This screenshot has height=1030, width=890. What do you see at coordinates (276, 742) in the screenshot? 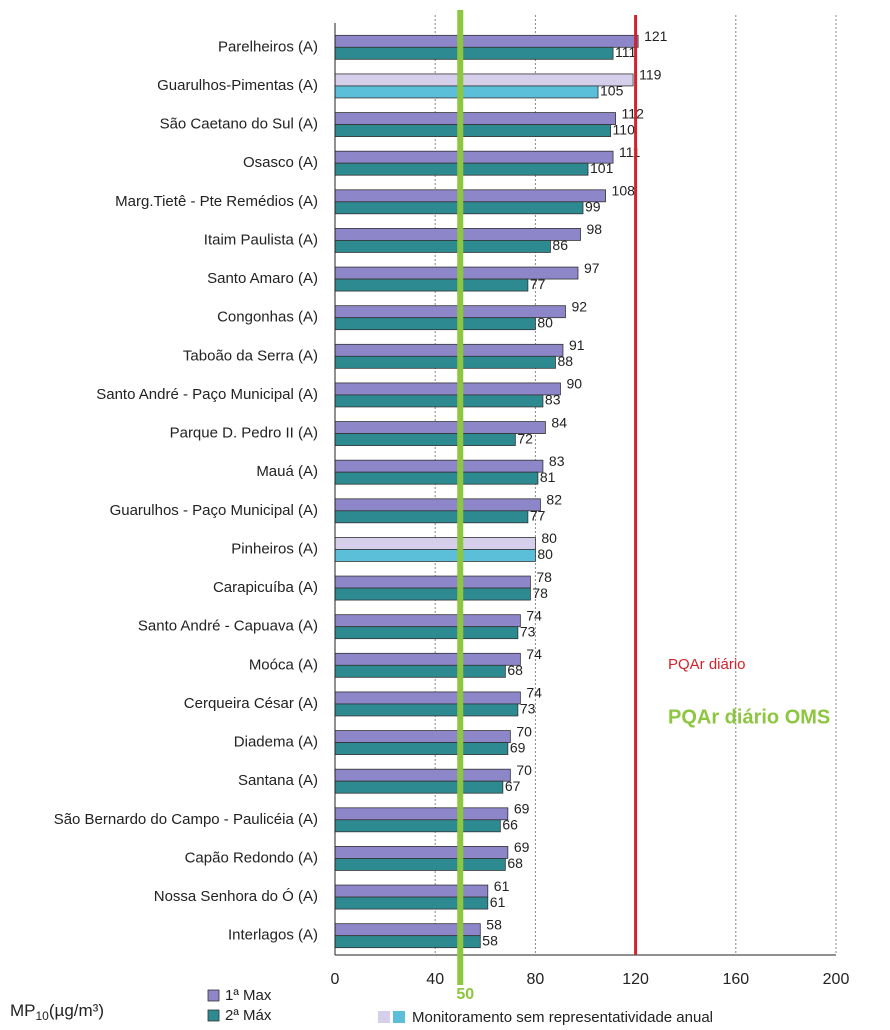
I see `category-label: Diadema (A)` at bounding box center [276, 742].